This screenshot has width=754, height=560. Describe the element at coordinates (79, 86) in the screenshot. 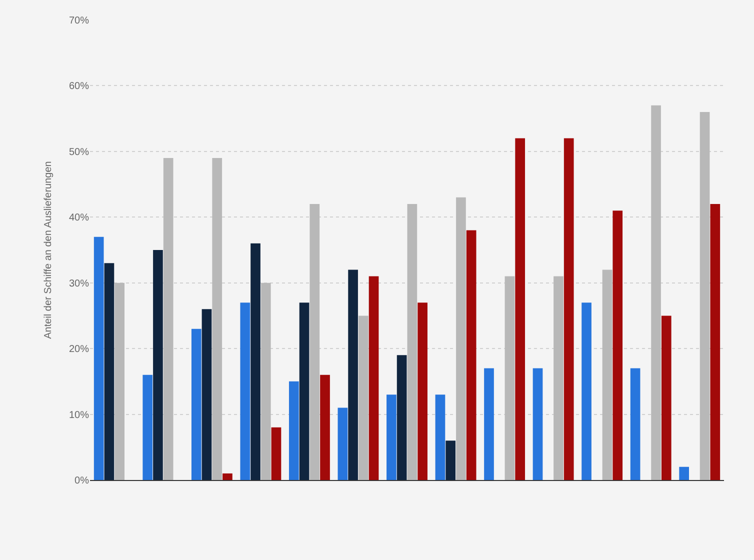

I see `y-tick-label: 60%` at that location.